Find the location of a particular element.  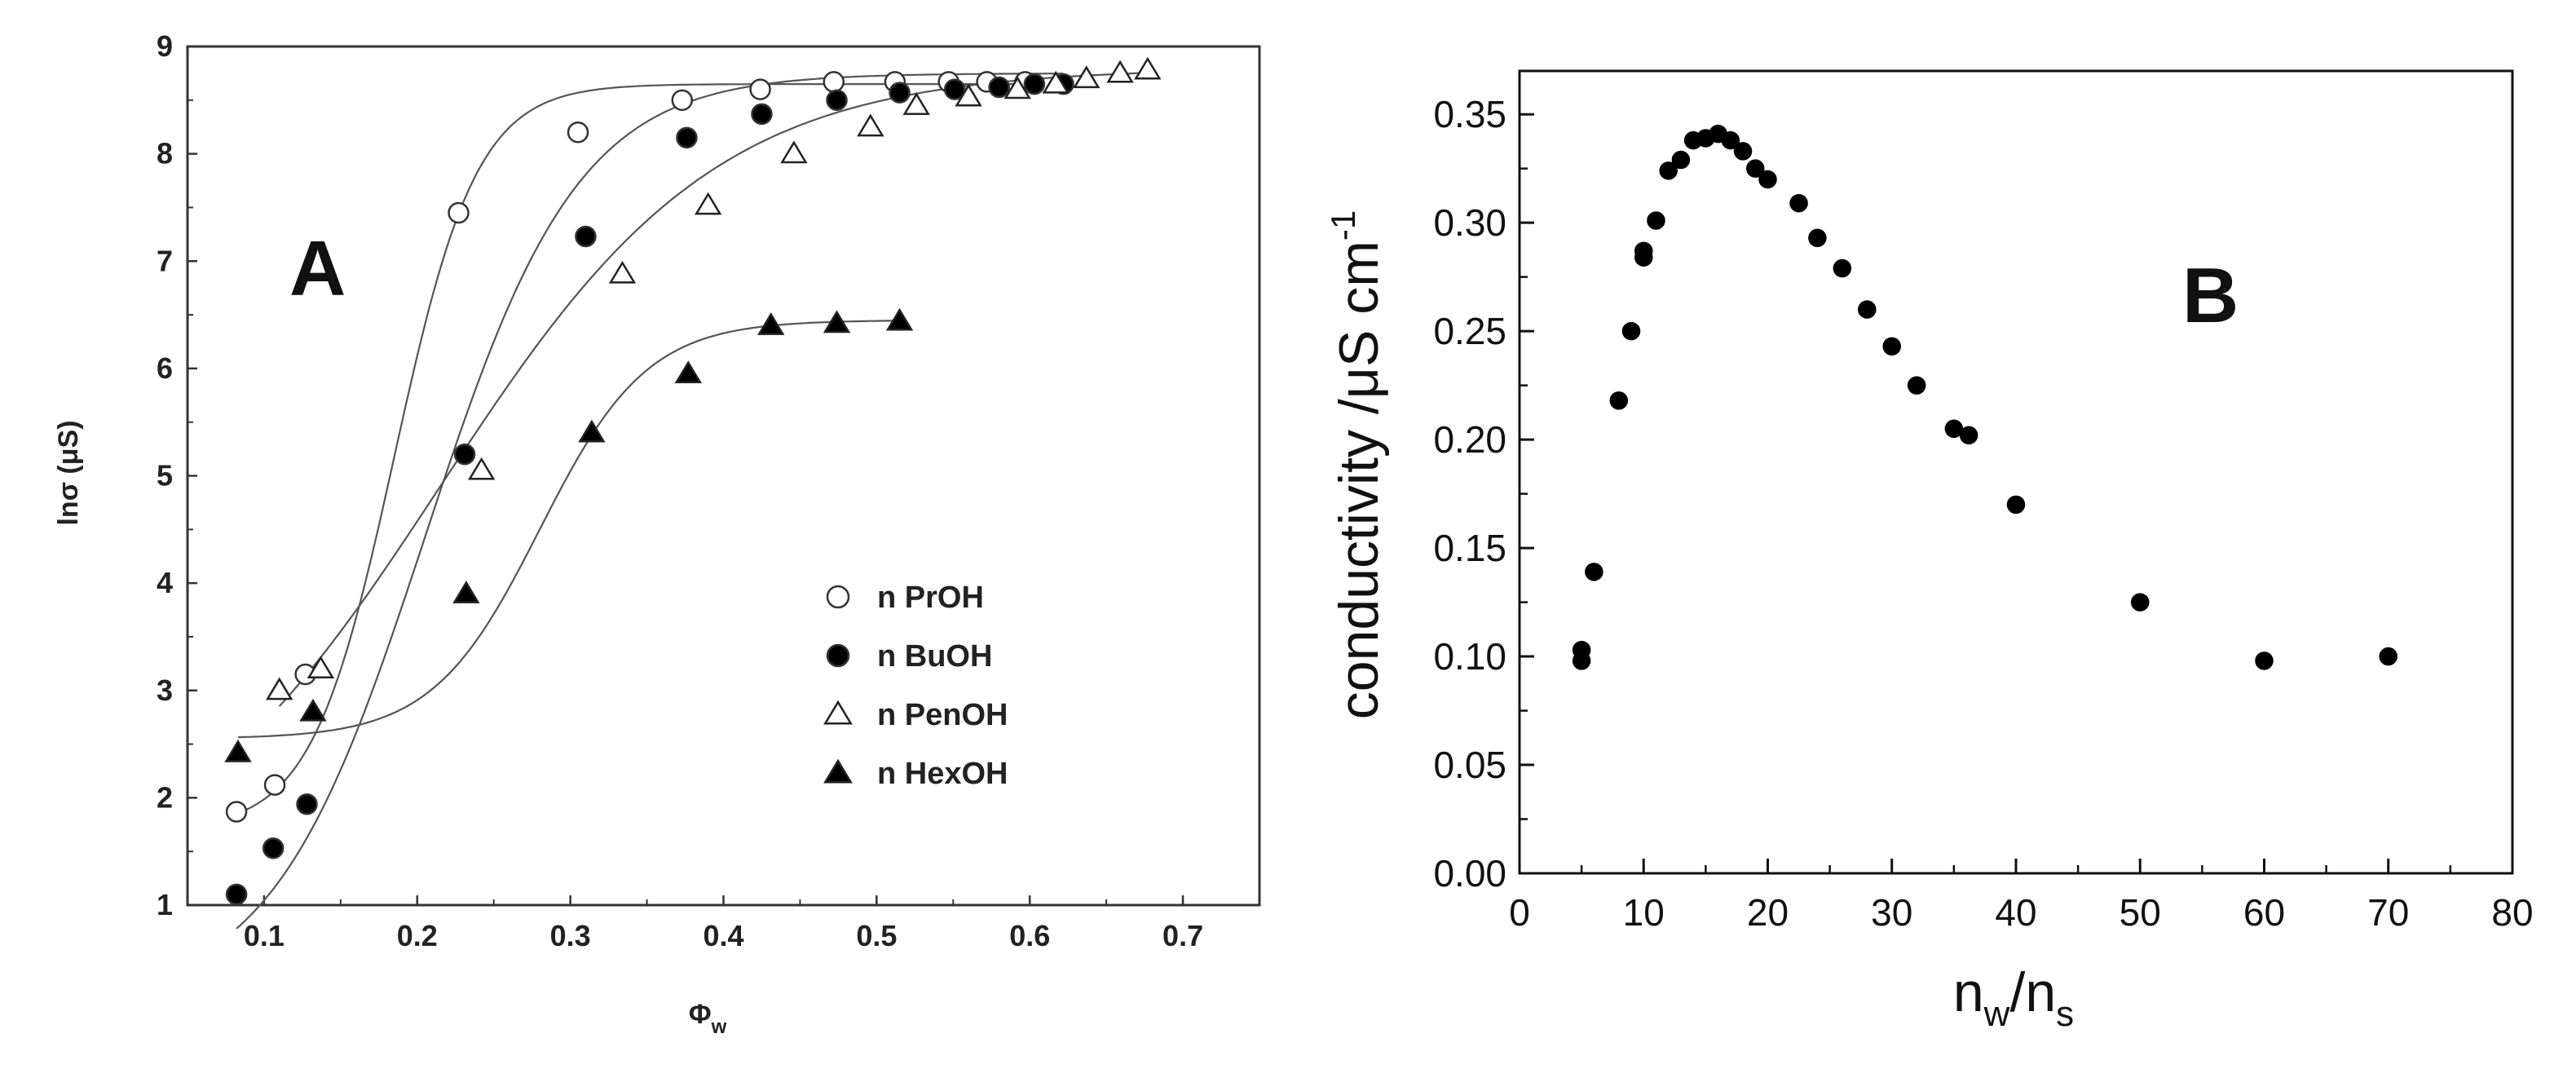

panel-b-x-tick-label: 20 is located at coordinates (1768, 912).